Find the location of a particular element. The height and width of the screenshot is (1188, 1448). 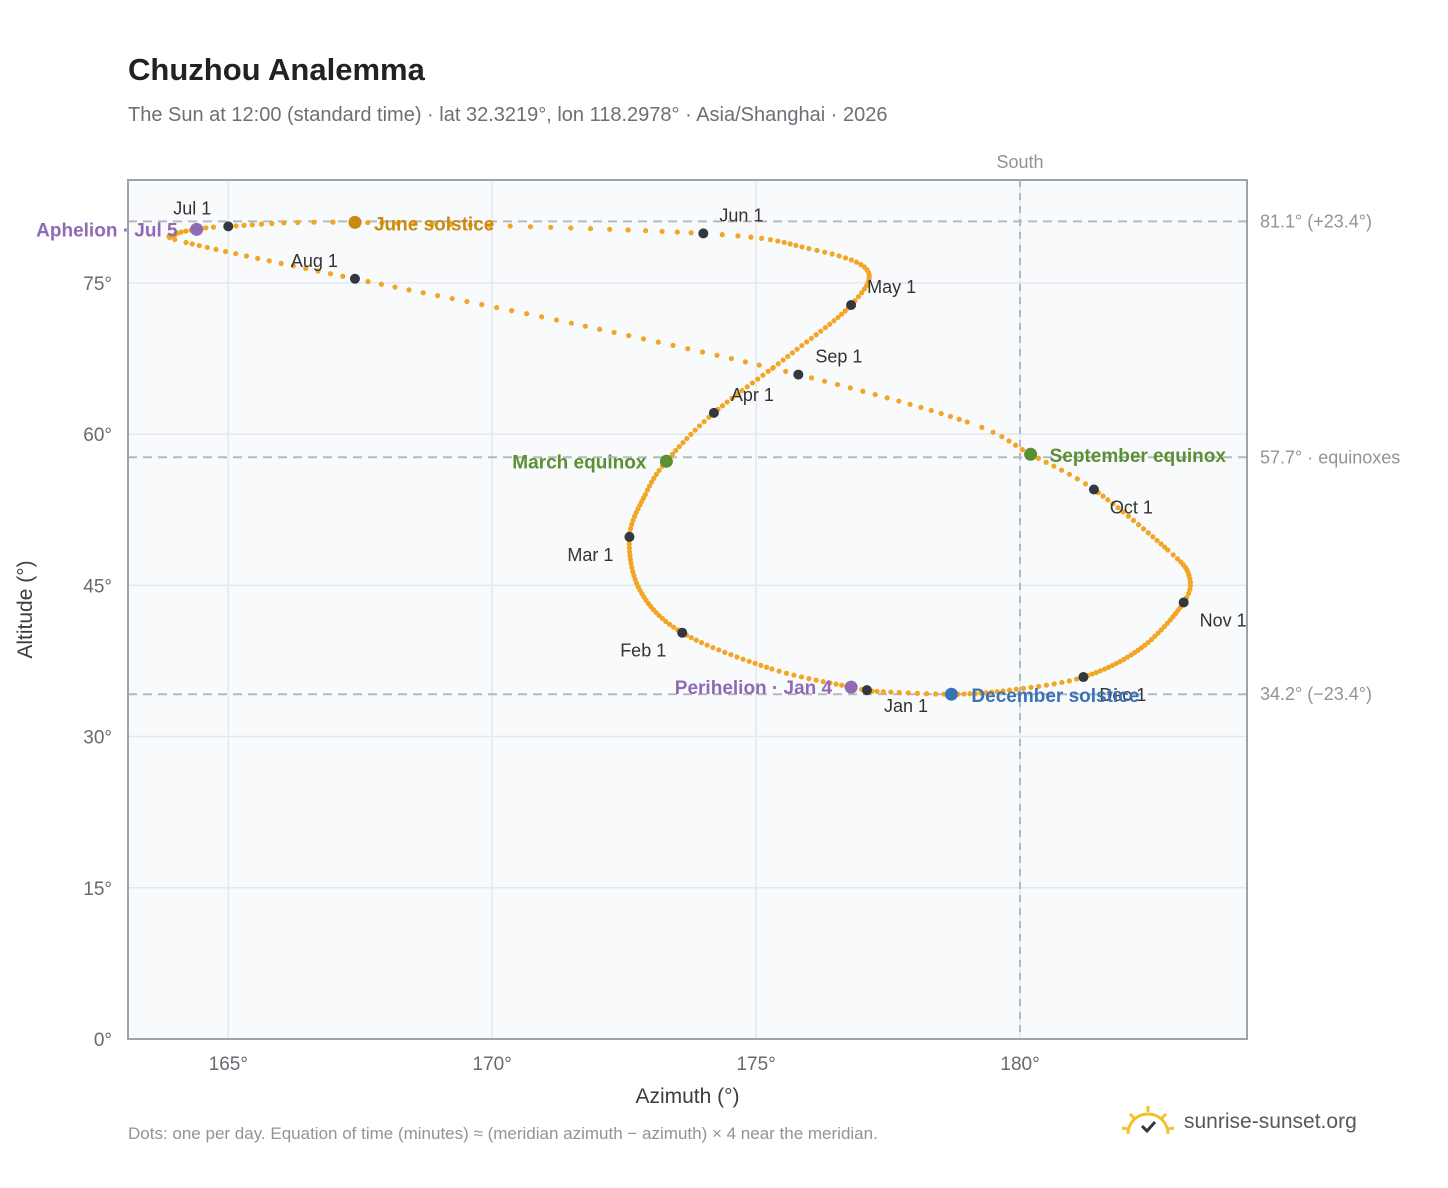

altitude-reference-label: 81.1° (+23.4°) is located at coordinates (1316, 221).